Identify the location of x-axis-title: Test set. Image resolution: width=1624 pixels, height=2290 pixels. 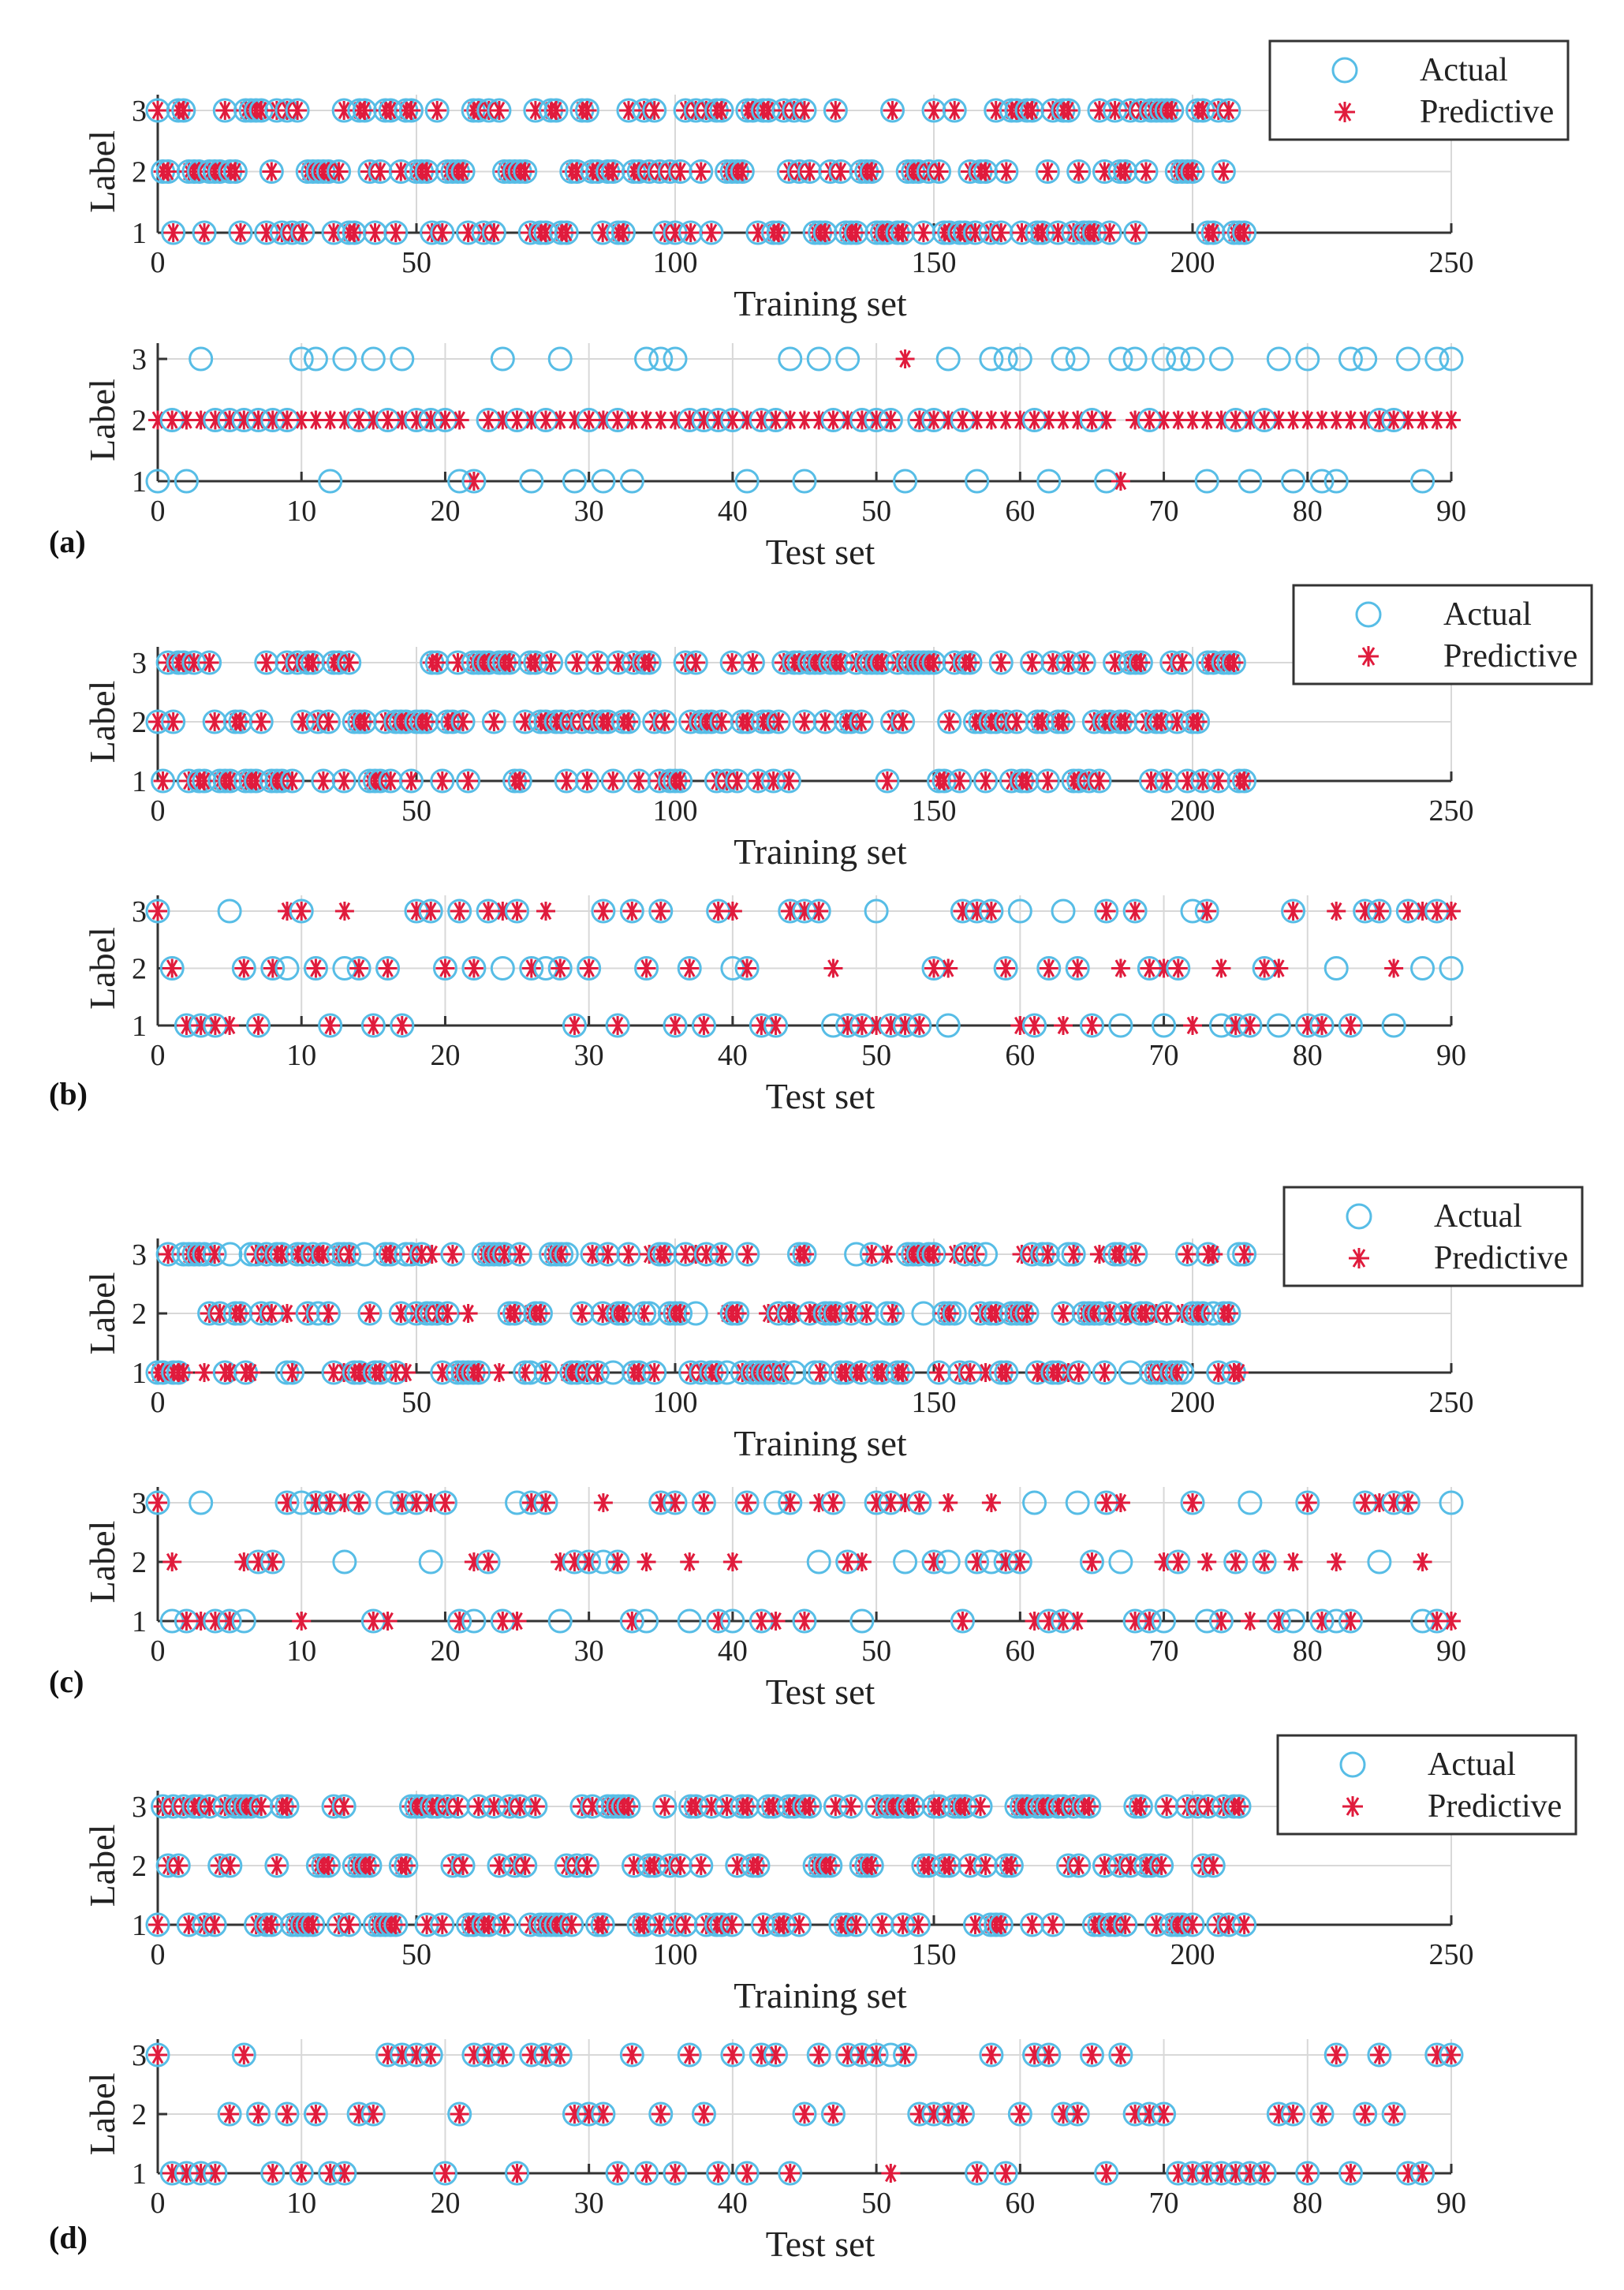
(820, 2244).